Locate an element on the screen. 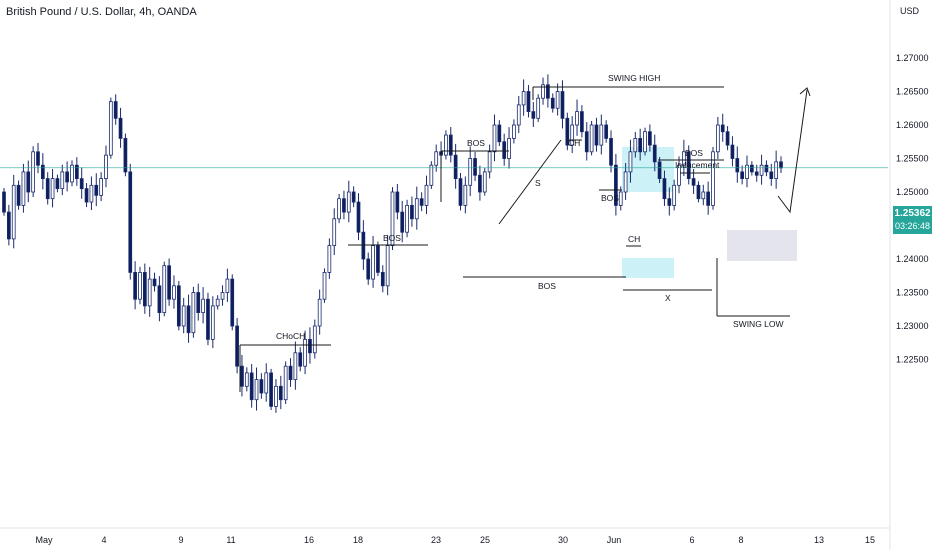 This screenshot has width=932, height=555. y-tick-label: 1.23500 is located at coordinates (912, 293).